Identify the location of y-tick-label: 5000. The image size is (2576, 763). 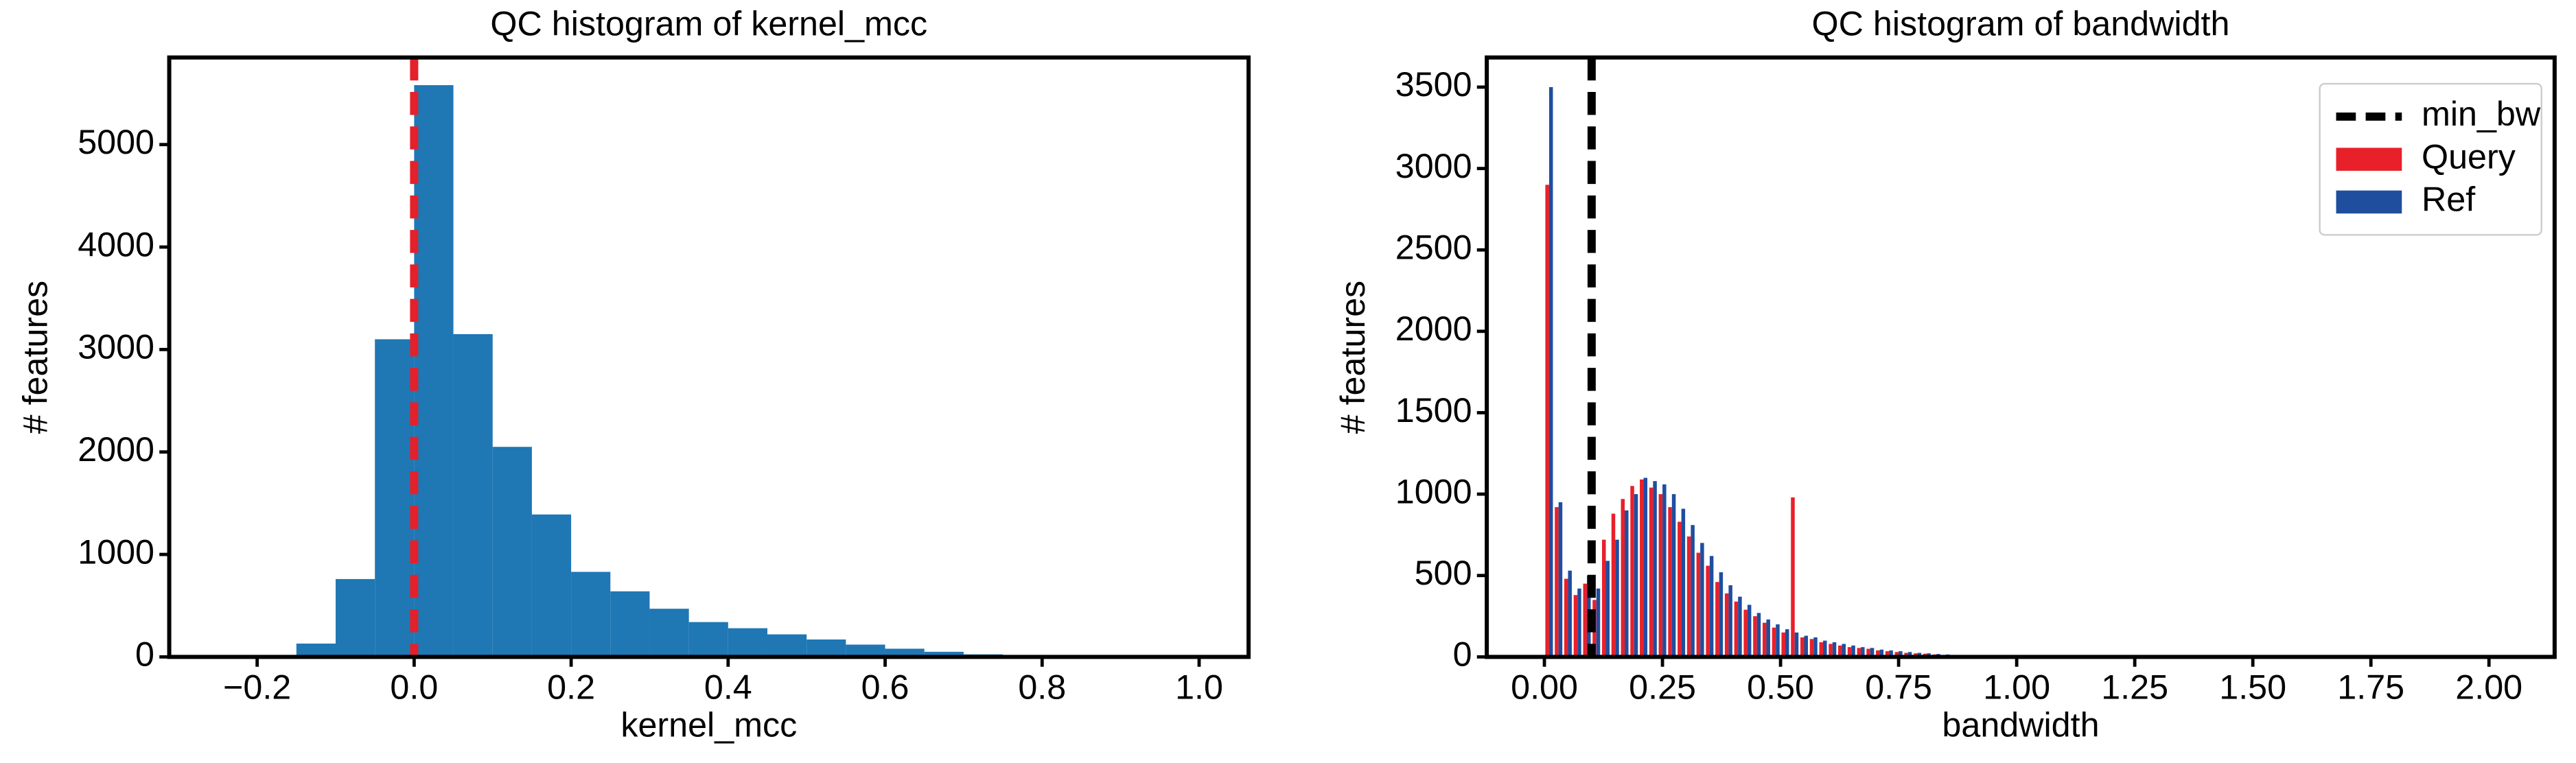
(116, 142).